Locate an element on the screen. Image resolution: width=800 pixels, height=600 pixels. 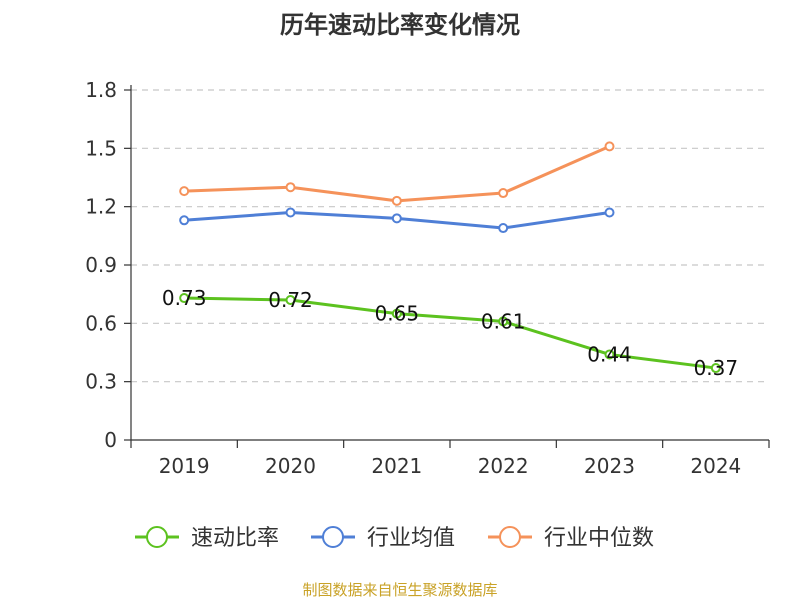
legend-label: 行业中位数 is located at coordinates (599, 538).